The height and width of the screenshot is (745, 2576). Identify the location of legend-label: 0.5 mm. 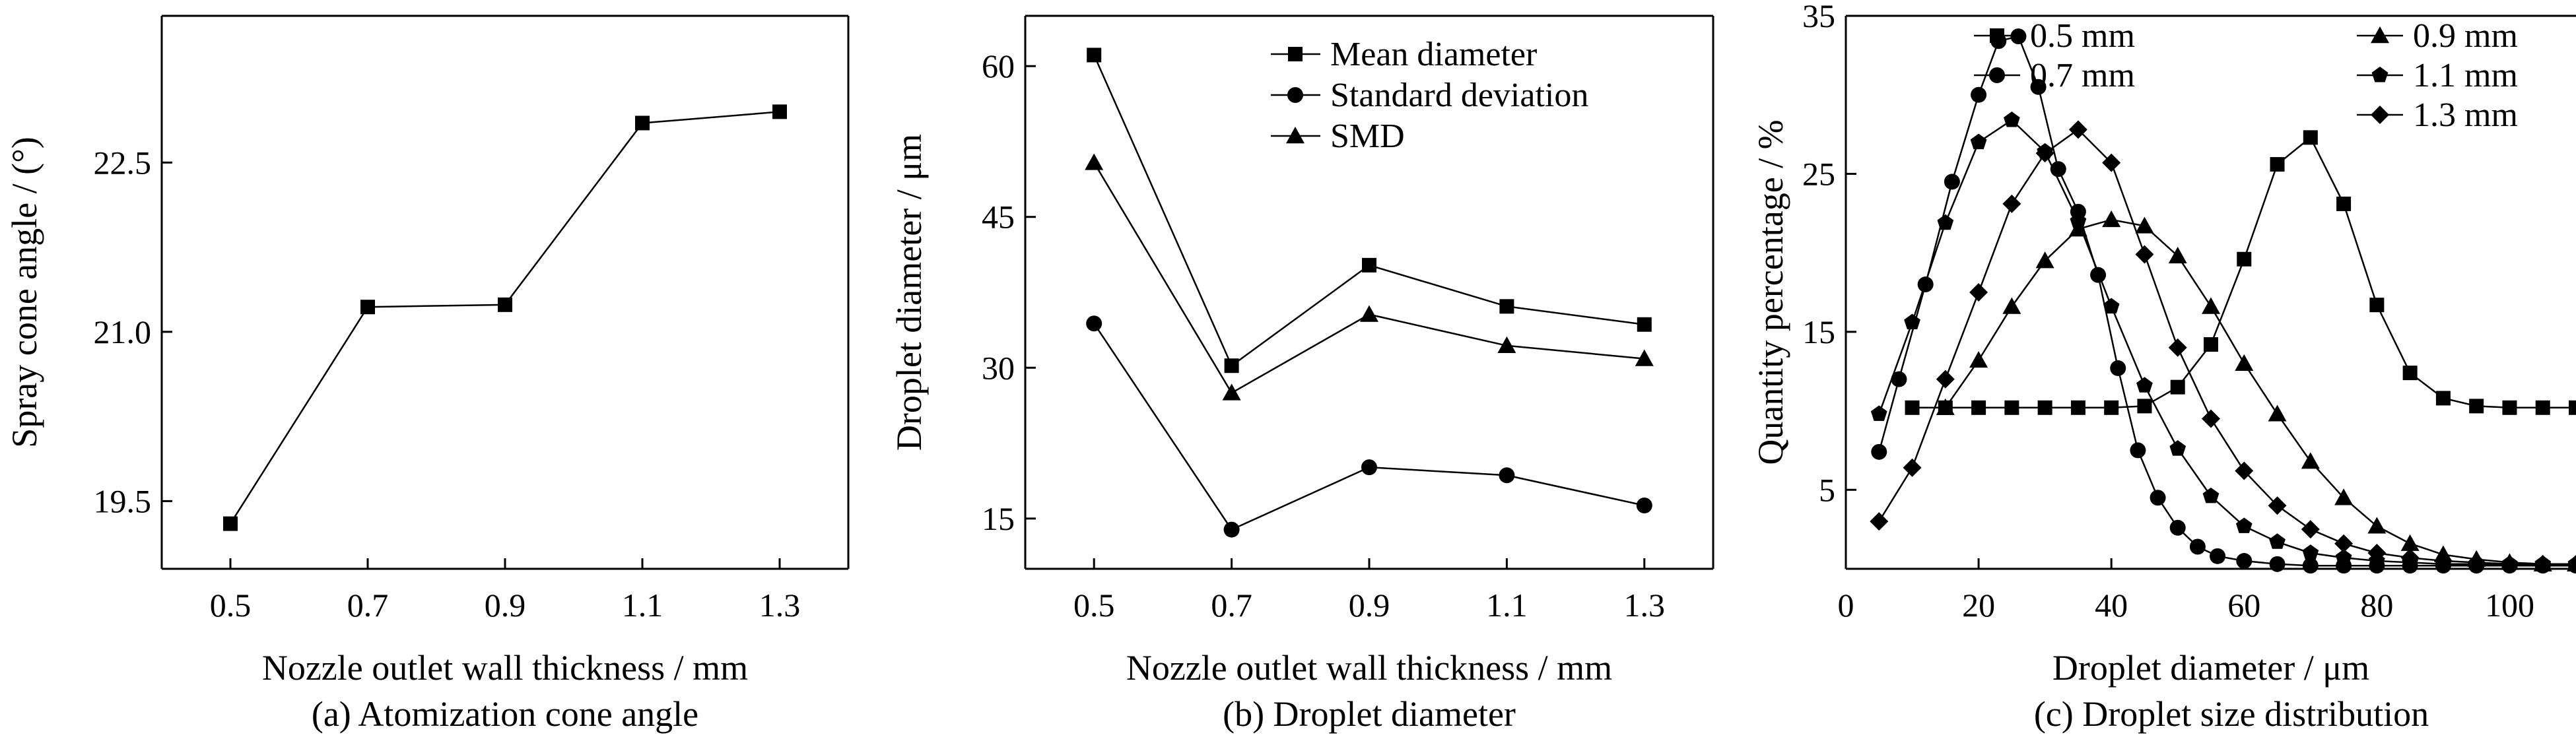
(2082, 36).